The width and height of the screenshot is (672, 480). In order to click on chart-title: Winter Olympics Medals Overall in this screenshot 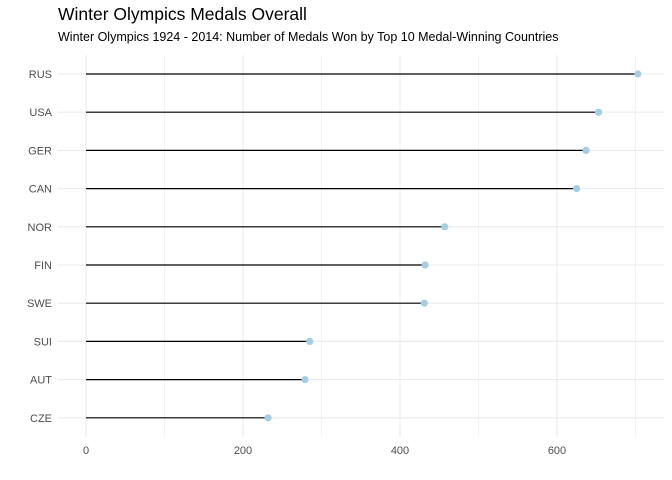, I will do `click(182, 14)`.